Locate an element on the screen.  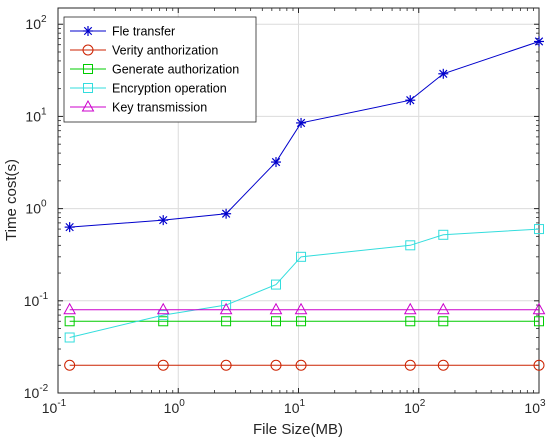
x-tick-label: 10⁻¹ is located at coordinates (54, 407).